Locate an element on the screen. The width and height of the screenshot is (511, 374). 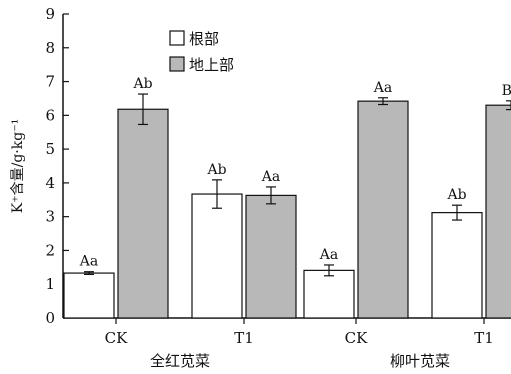
y-tick-label: 1 is located at coordinates (50, 284).